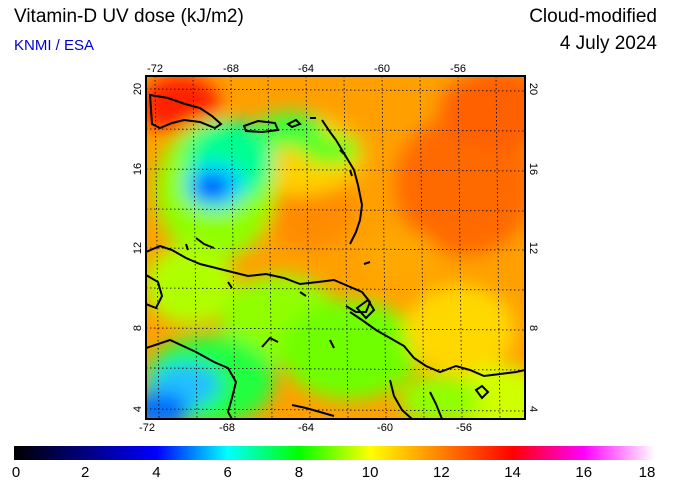 Image resolution: width=675 pixels, height=490 pixels. Describe the element at coordinates (85, 472) in the screenshot. I see `color-scale-label: 2` at that location.